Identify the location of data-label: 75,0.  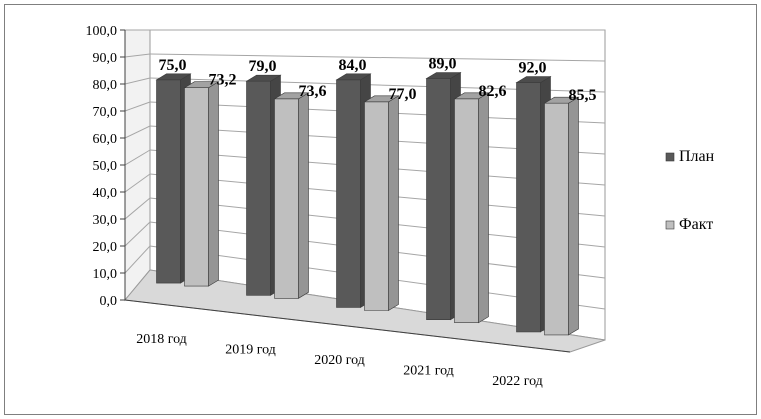
(173, 65).